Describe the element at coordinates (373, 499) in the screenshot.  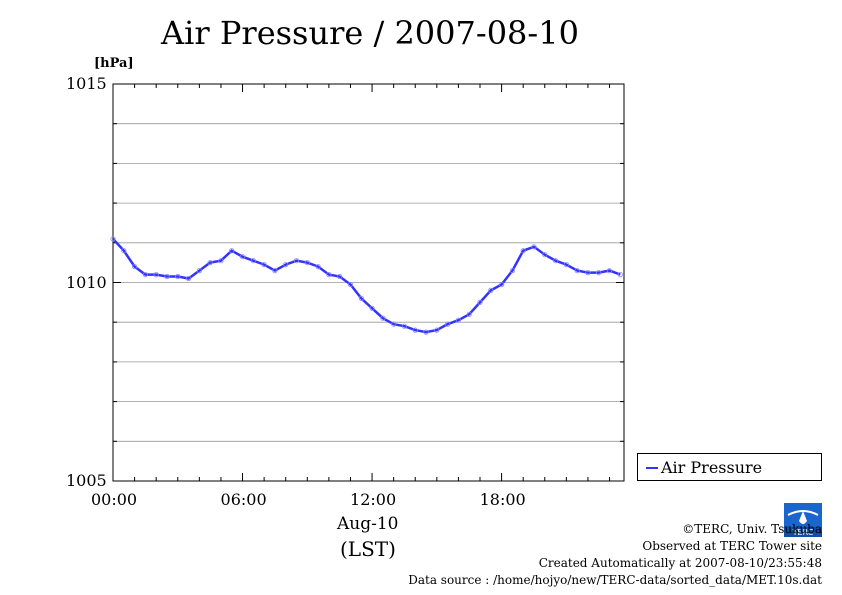
I see `x-tick-label: 12:00` at that location.